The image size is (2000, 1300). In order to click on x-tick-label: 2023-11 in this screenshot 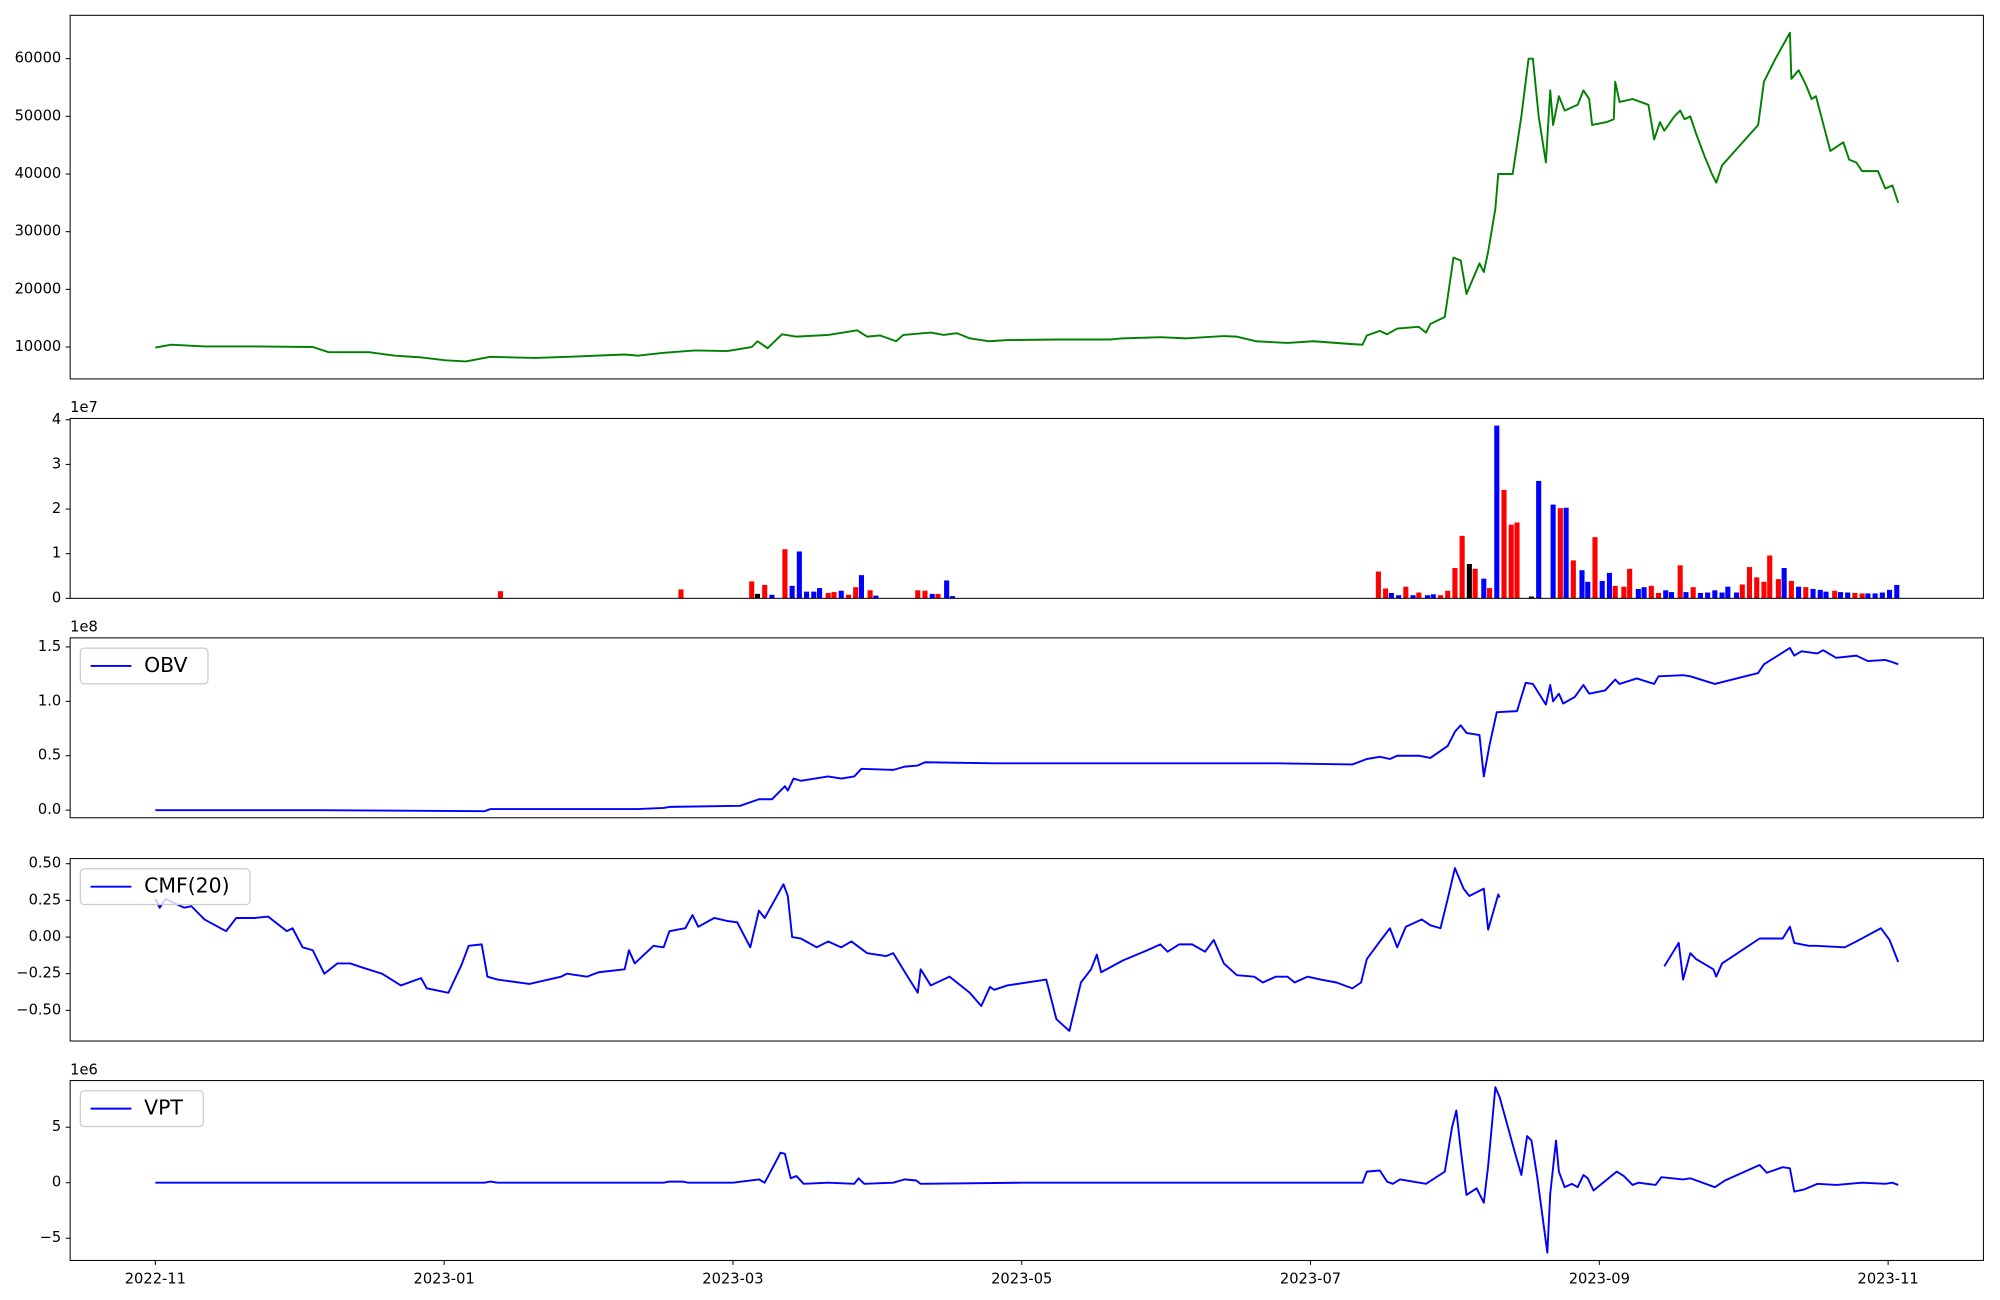, I will do `click(1887, 1279)`.